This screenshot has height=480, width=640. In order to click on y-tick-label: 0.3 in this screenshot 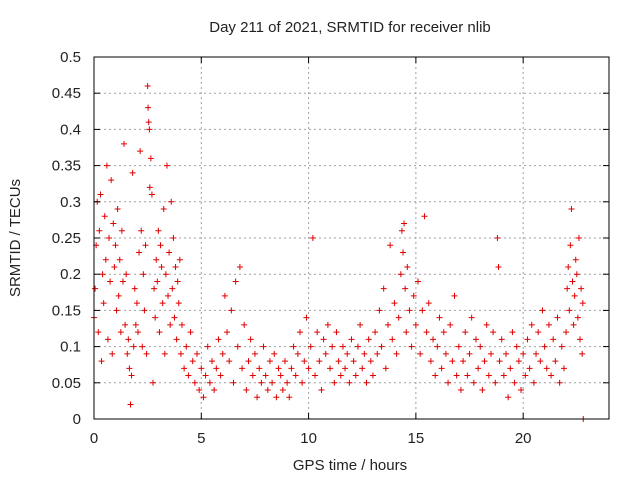, I will do `click(70, 202)`.